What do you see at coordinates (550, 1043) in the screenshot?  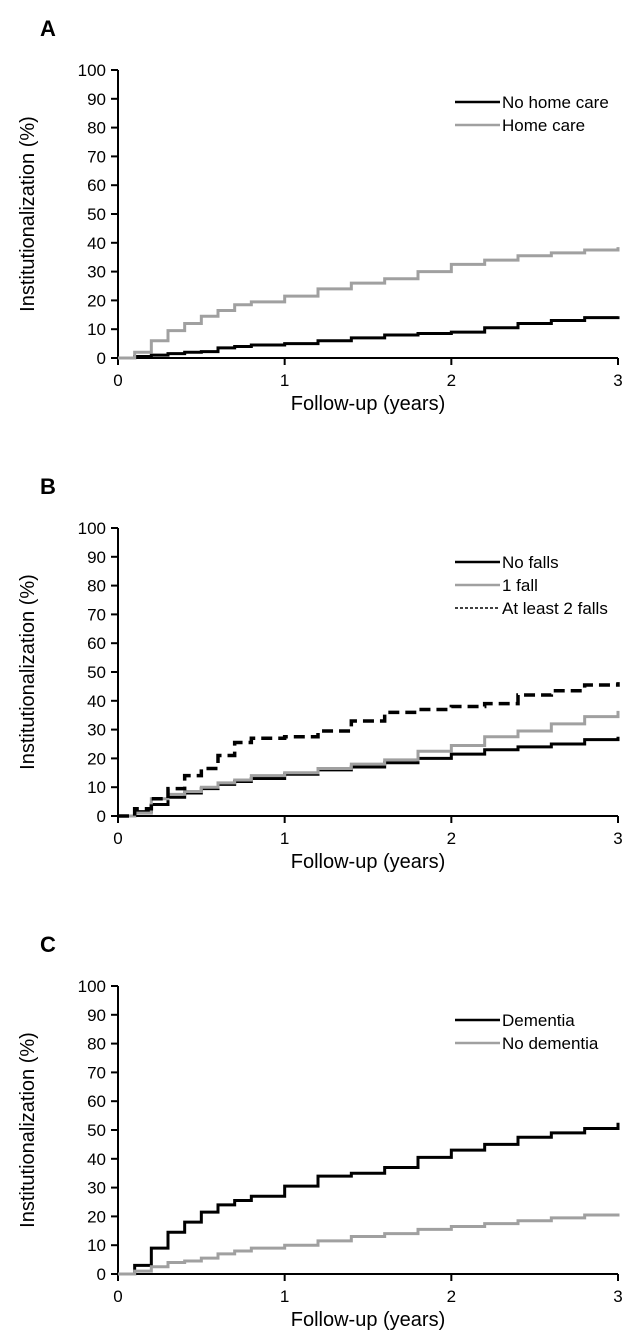 I see `legend-label: No dementia` at bounding box center [550, 1043].